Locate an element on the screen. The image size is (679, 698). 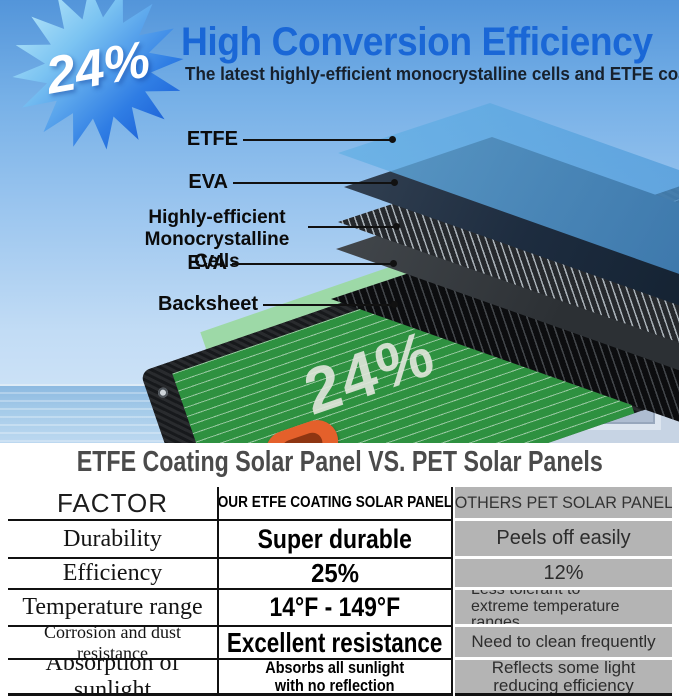
ours-durability: Super durable is located at coordinates (335, 540).